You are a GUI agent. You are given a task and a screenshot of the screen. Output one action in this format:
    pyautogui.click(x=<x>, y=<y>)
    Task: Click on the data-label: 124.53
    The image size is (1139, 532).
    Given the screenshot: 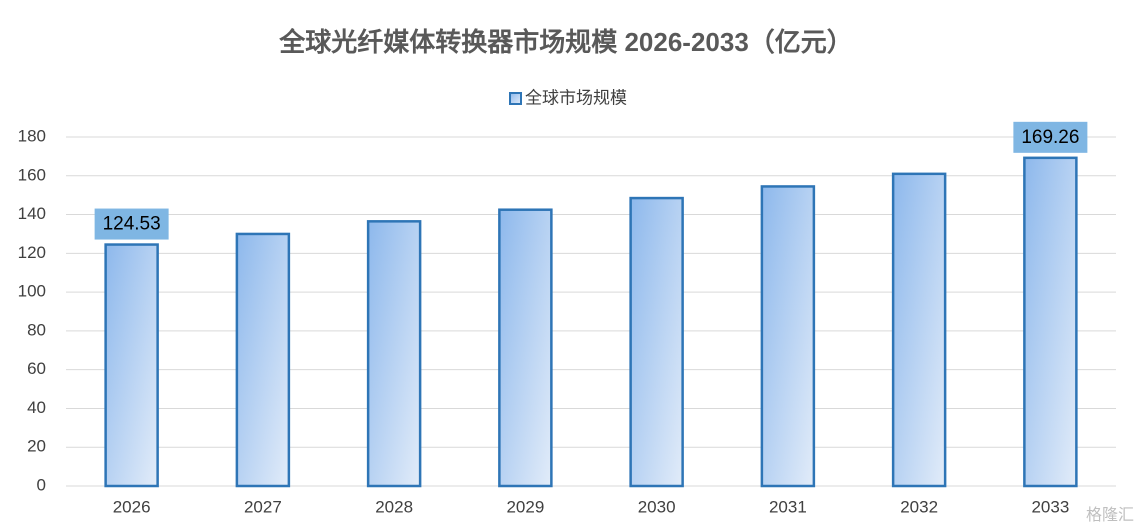 What is the action you would take?
    pyautogui.click(x=132, y=224)
    